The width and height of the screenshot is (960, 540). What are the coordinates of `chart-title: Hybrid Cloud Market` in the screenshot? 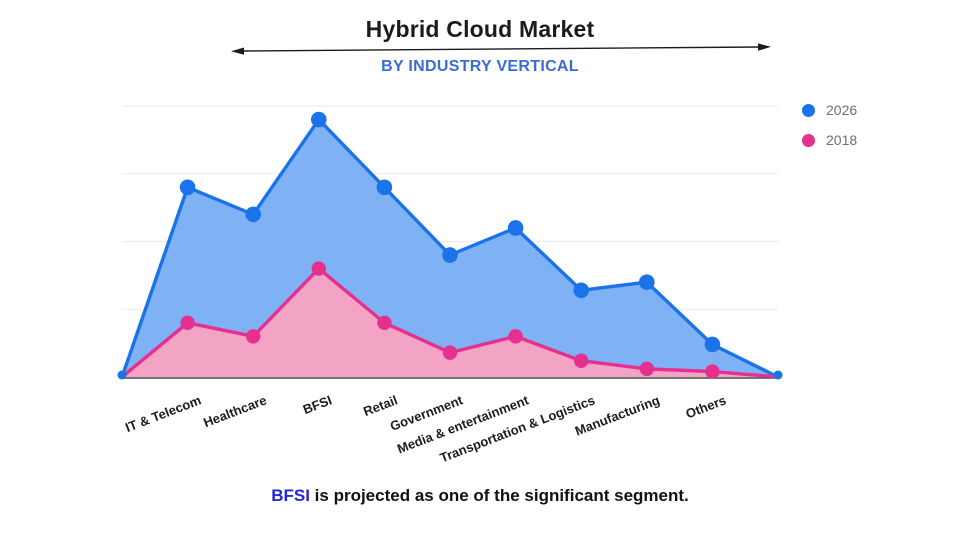 It's located at (480, 29).